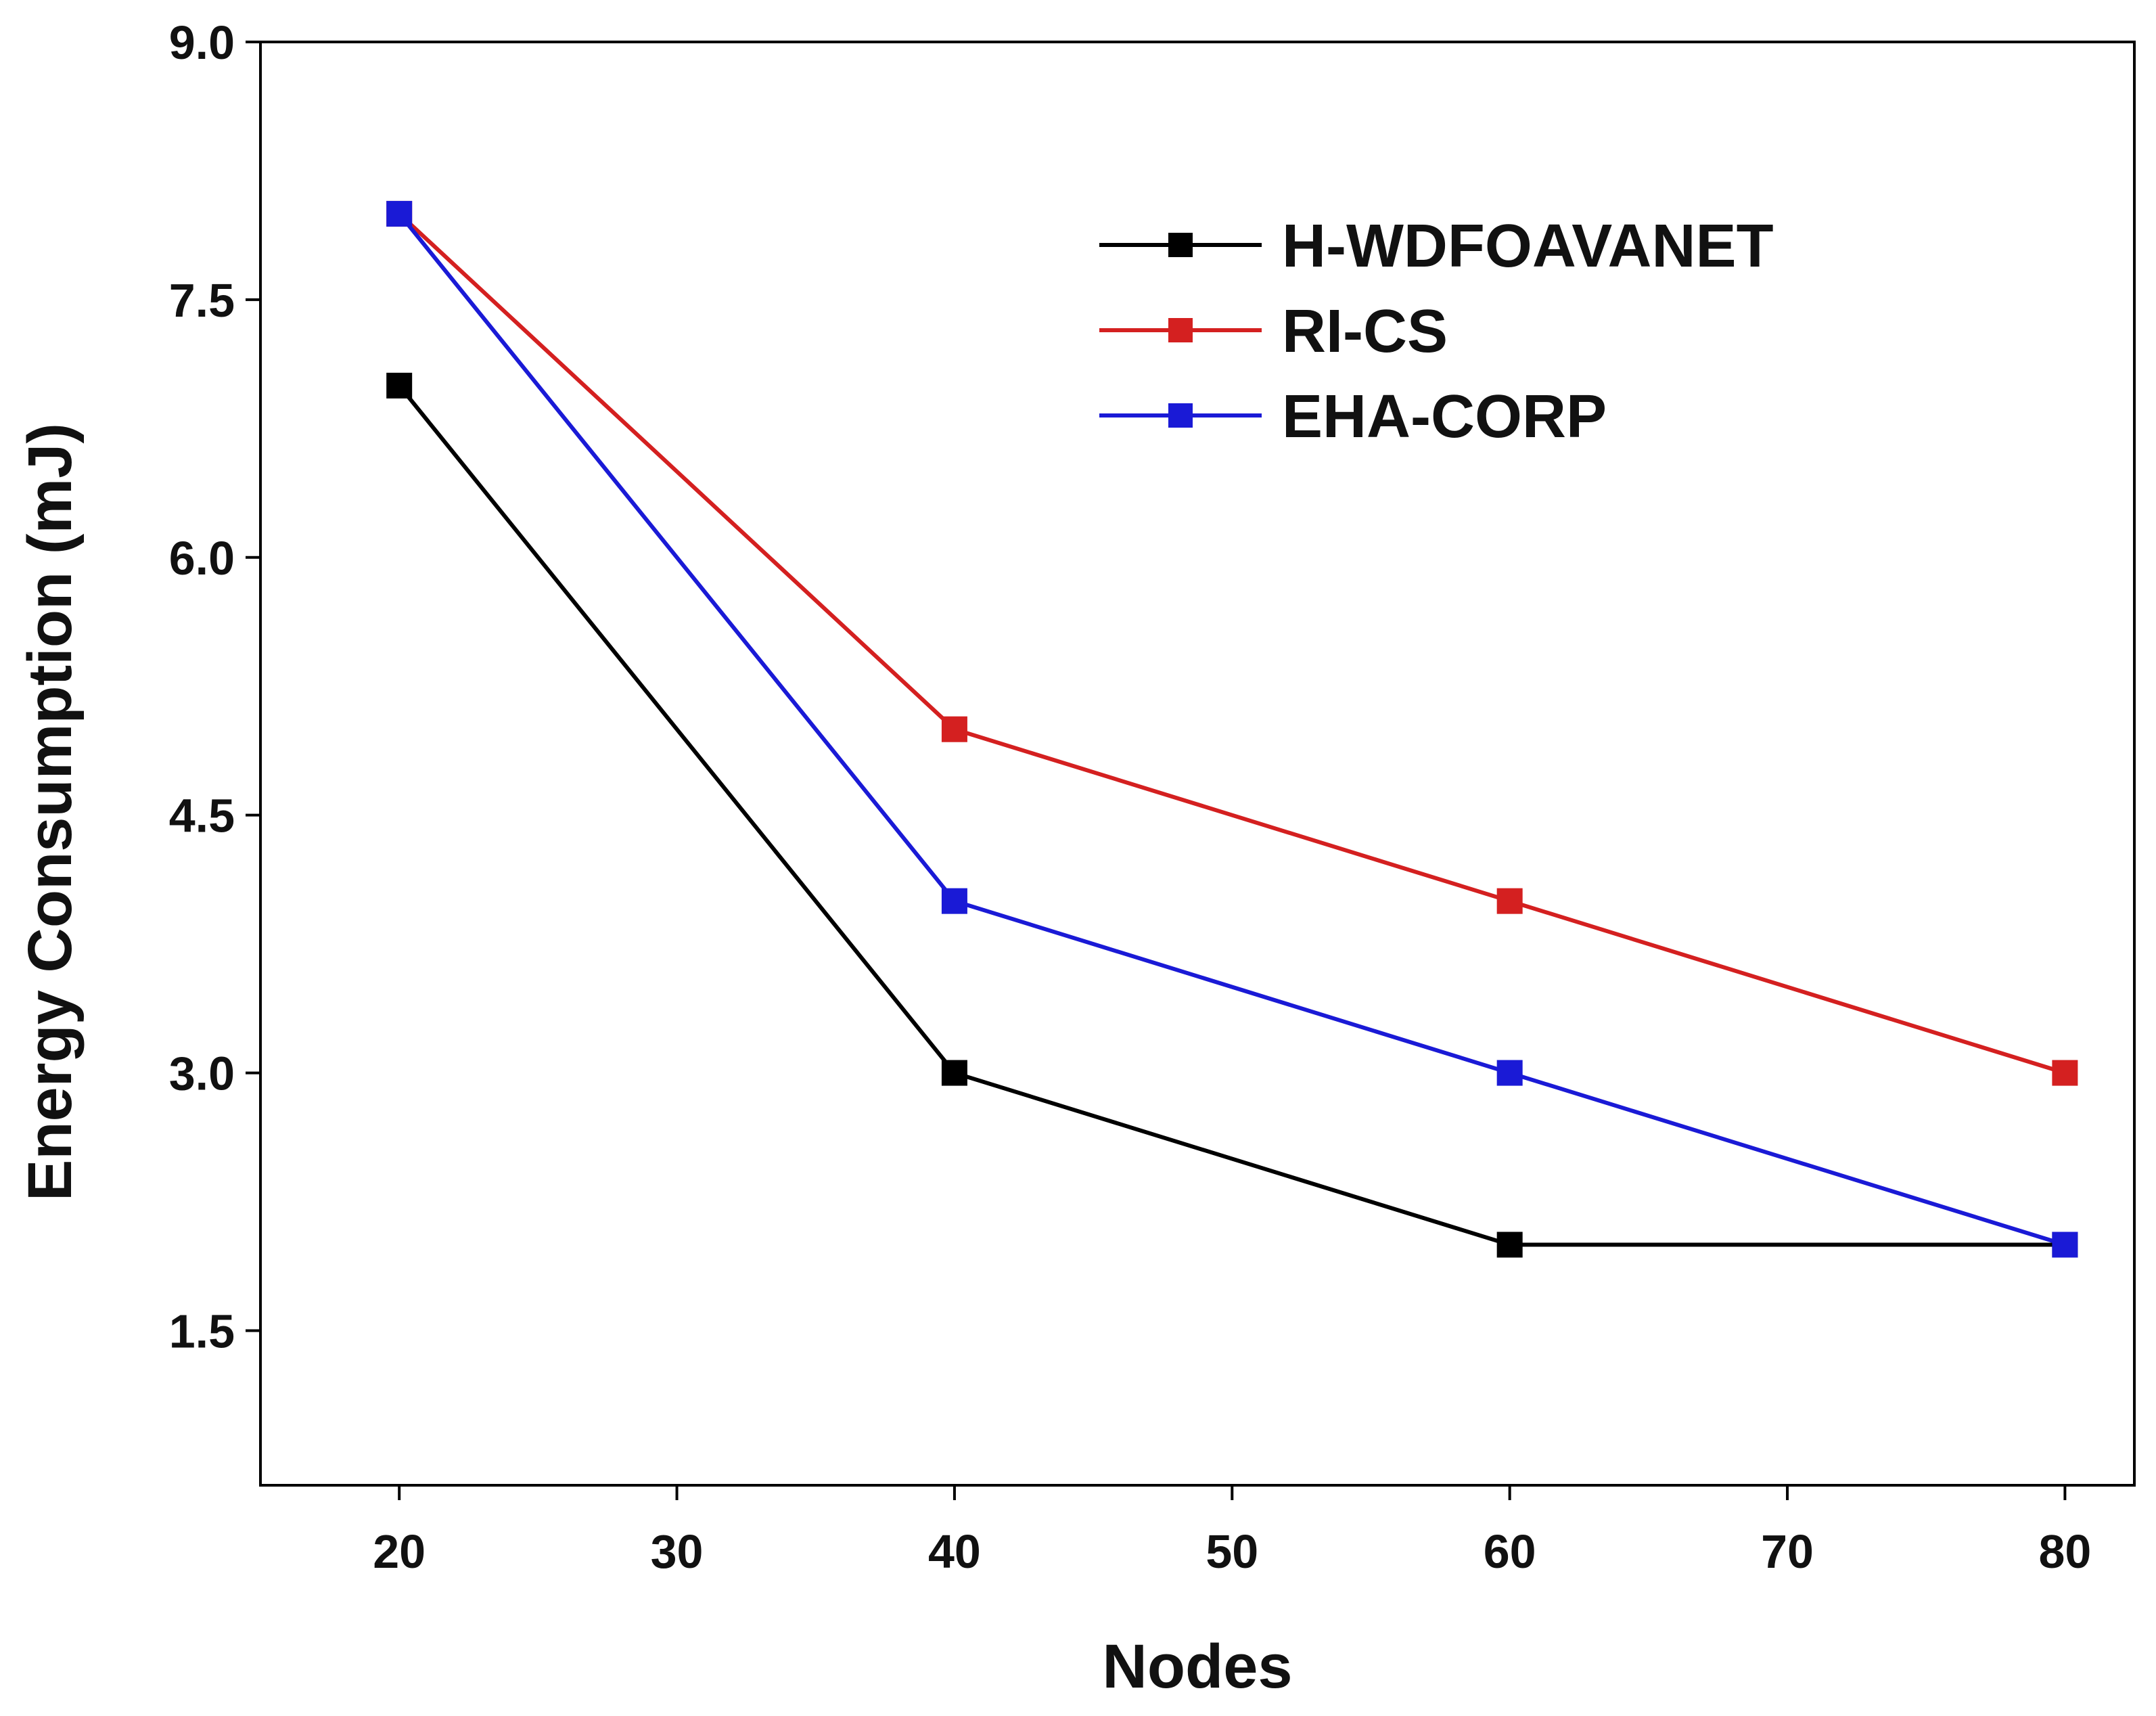 The width and height of the screenshot is (2156, 1716). What do you see at coordinates (400, 1551) in the screenshot?
I see `x-tick-label-0: 20` at bounding box center [400, 1551].